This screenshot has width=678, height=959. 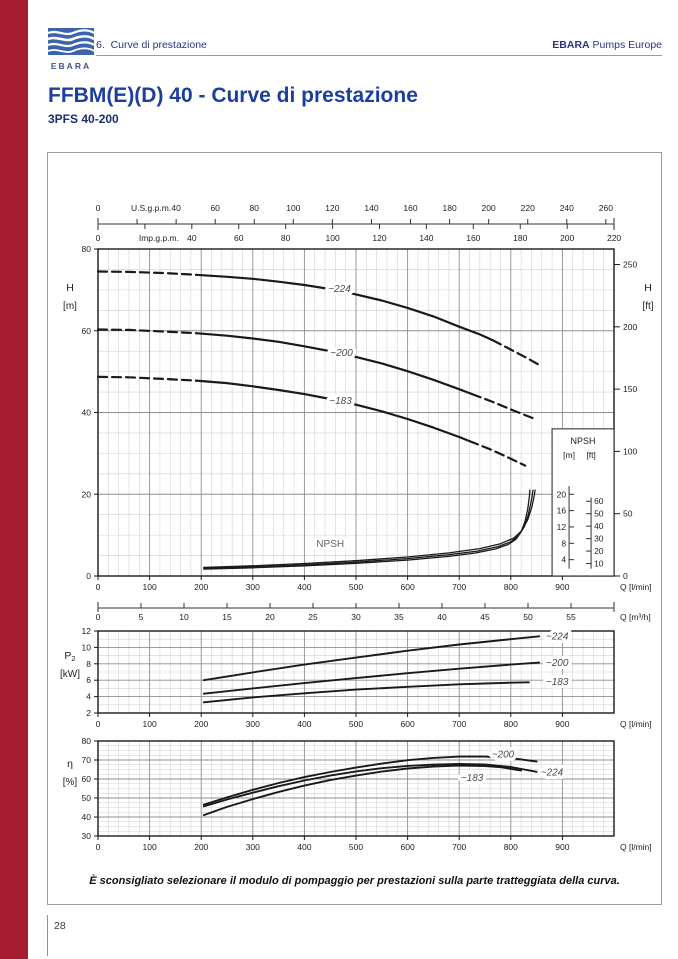 I want to click on page-title: FFBM(E)(D) 40 - Curve di prestazione, so click(x=233, y=95).